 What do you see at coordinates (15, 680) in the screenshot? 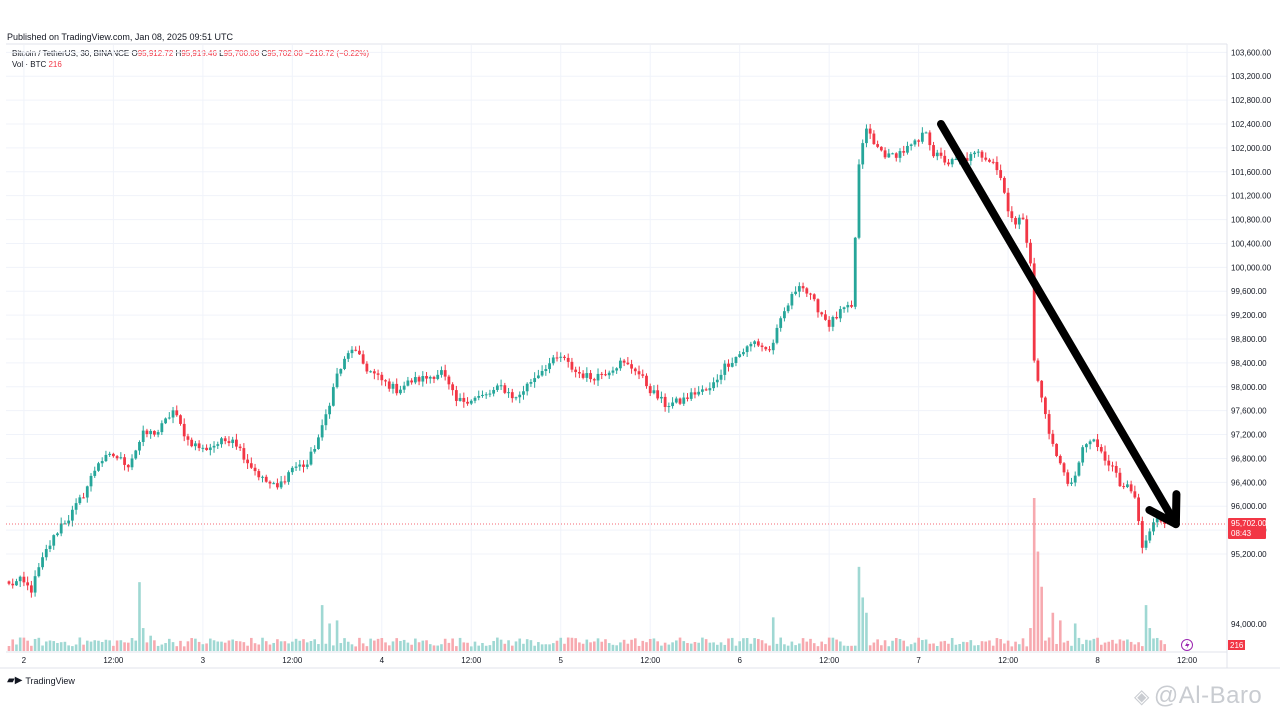
I see `tradingview-logo-icon: ▰▶` at bounding box center [15, 680].